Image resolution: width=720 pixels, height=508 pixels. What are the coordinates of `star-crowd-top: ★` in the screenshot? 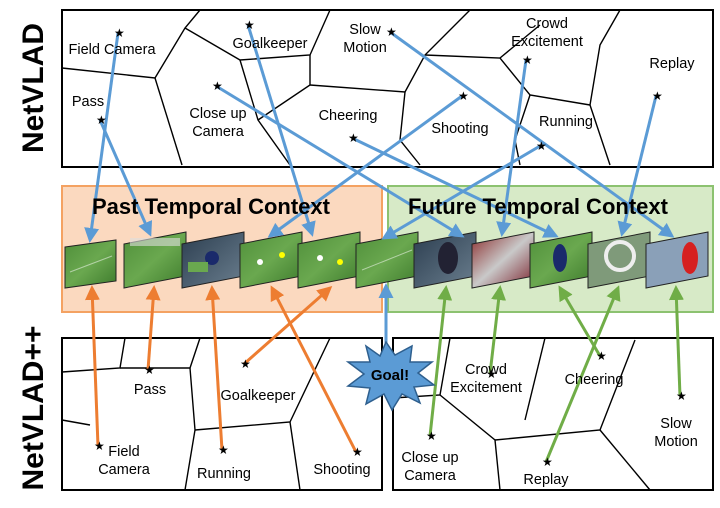 It's located at (527, 60).